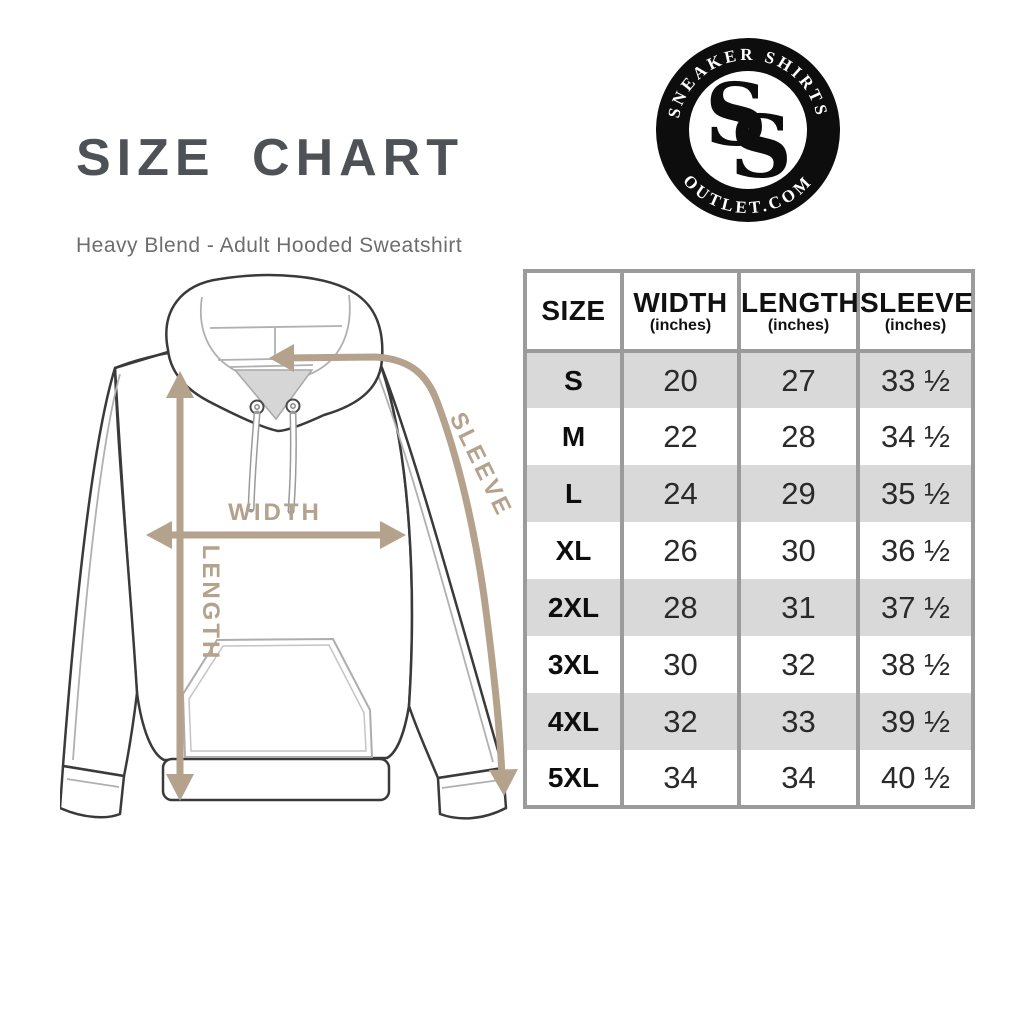  What do you see at coordinates (573, 664) in the screenshot?
I see `cell-size: 3XL` at bounding box center [573, 664].